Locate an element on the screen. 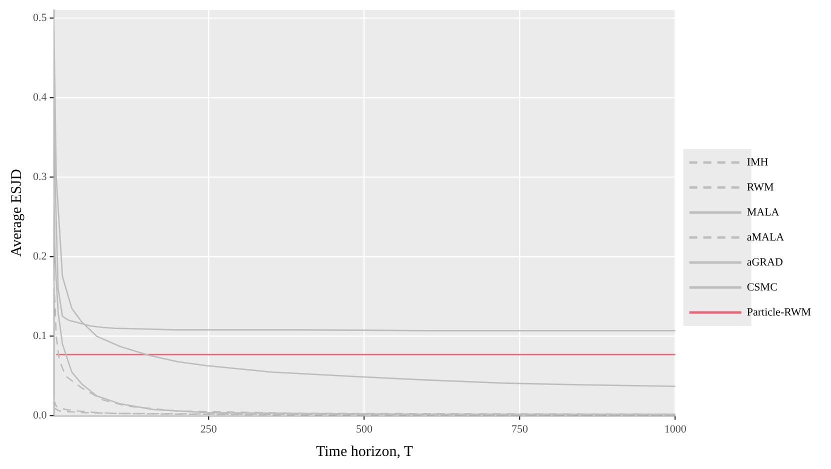  y-axis-title: Average ESJD is located at coordinates (16, 212).